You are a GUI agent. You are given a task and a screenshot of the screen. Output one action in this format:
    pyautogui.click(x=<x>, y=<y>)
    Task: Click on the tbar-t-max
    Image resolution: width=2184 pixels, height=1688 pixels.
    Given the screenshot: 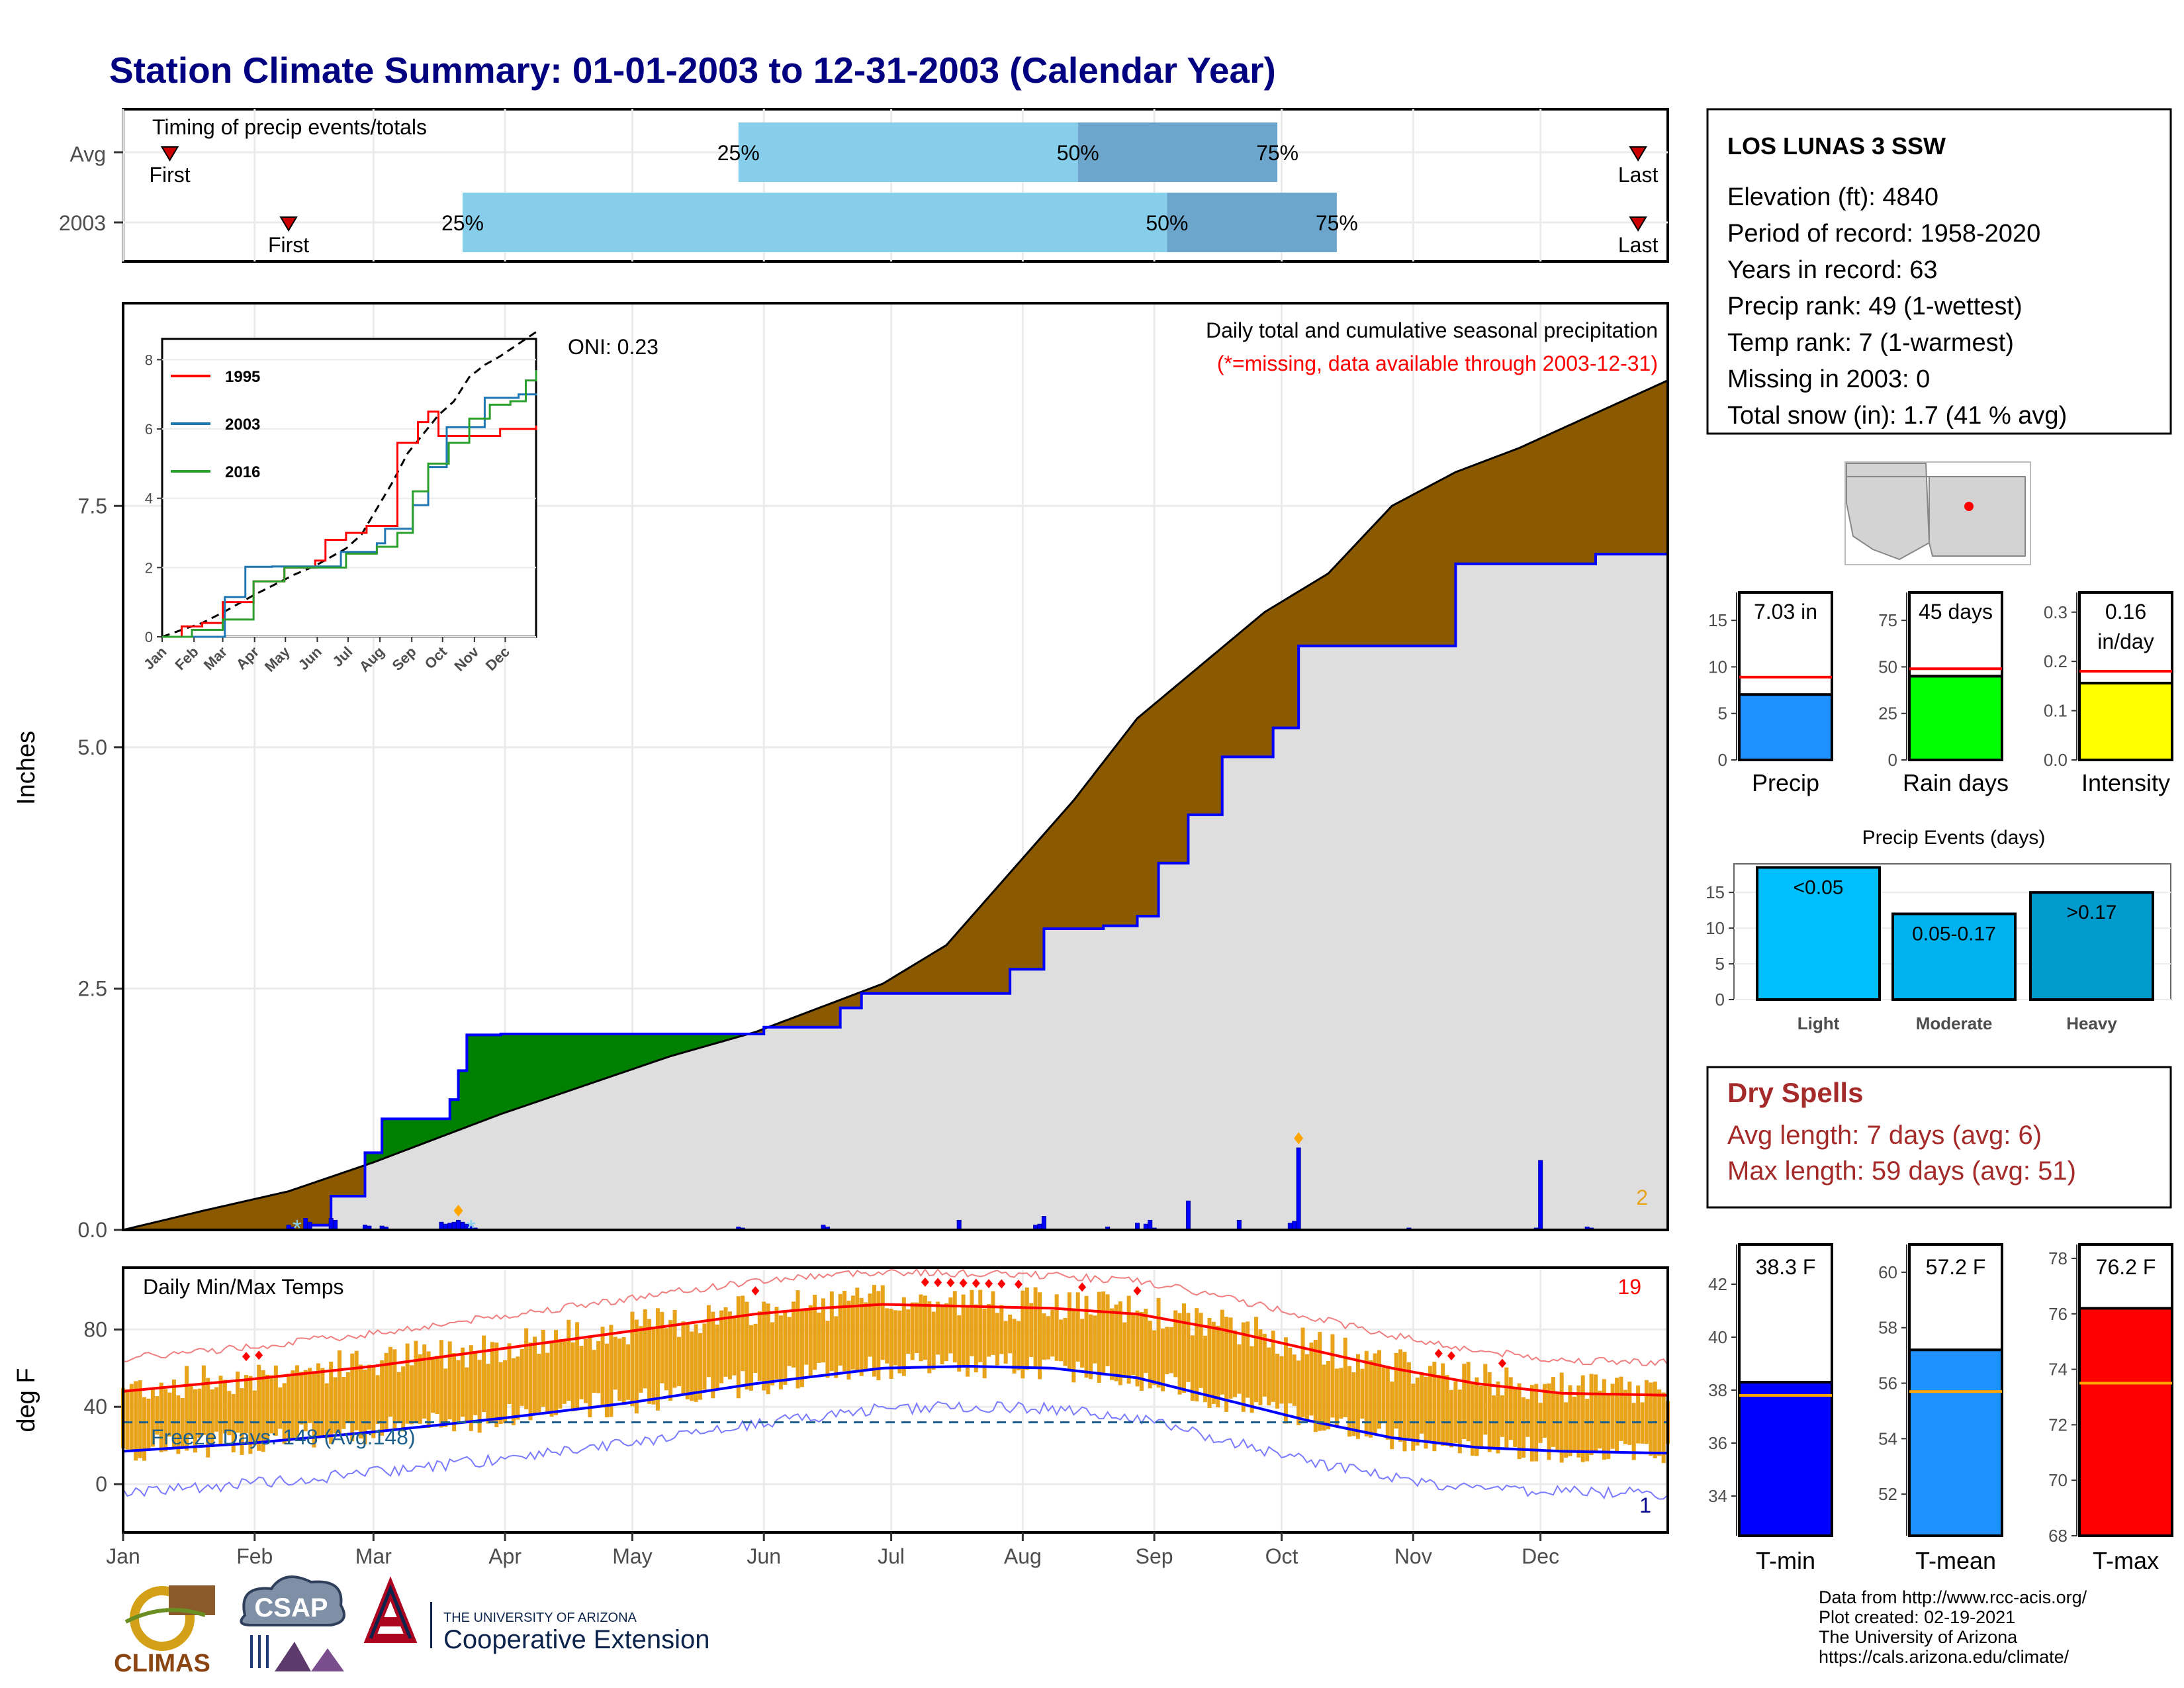 What is the action you would take?
    pyautogui.click(x=2125, y=1422)
    